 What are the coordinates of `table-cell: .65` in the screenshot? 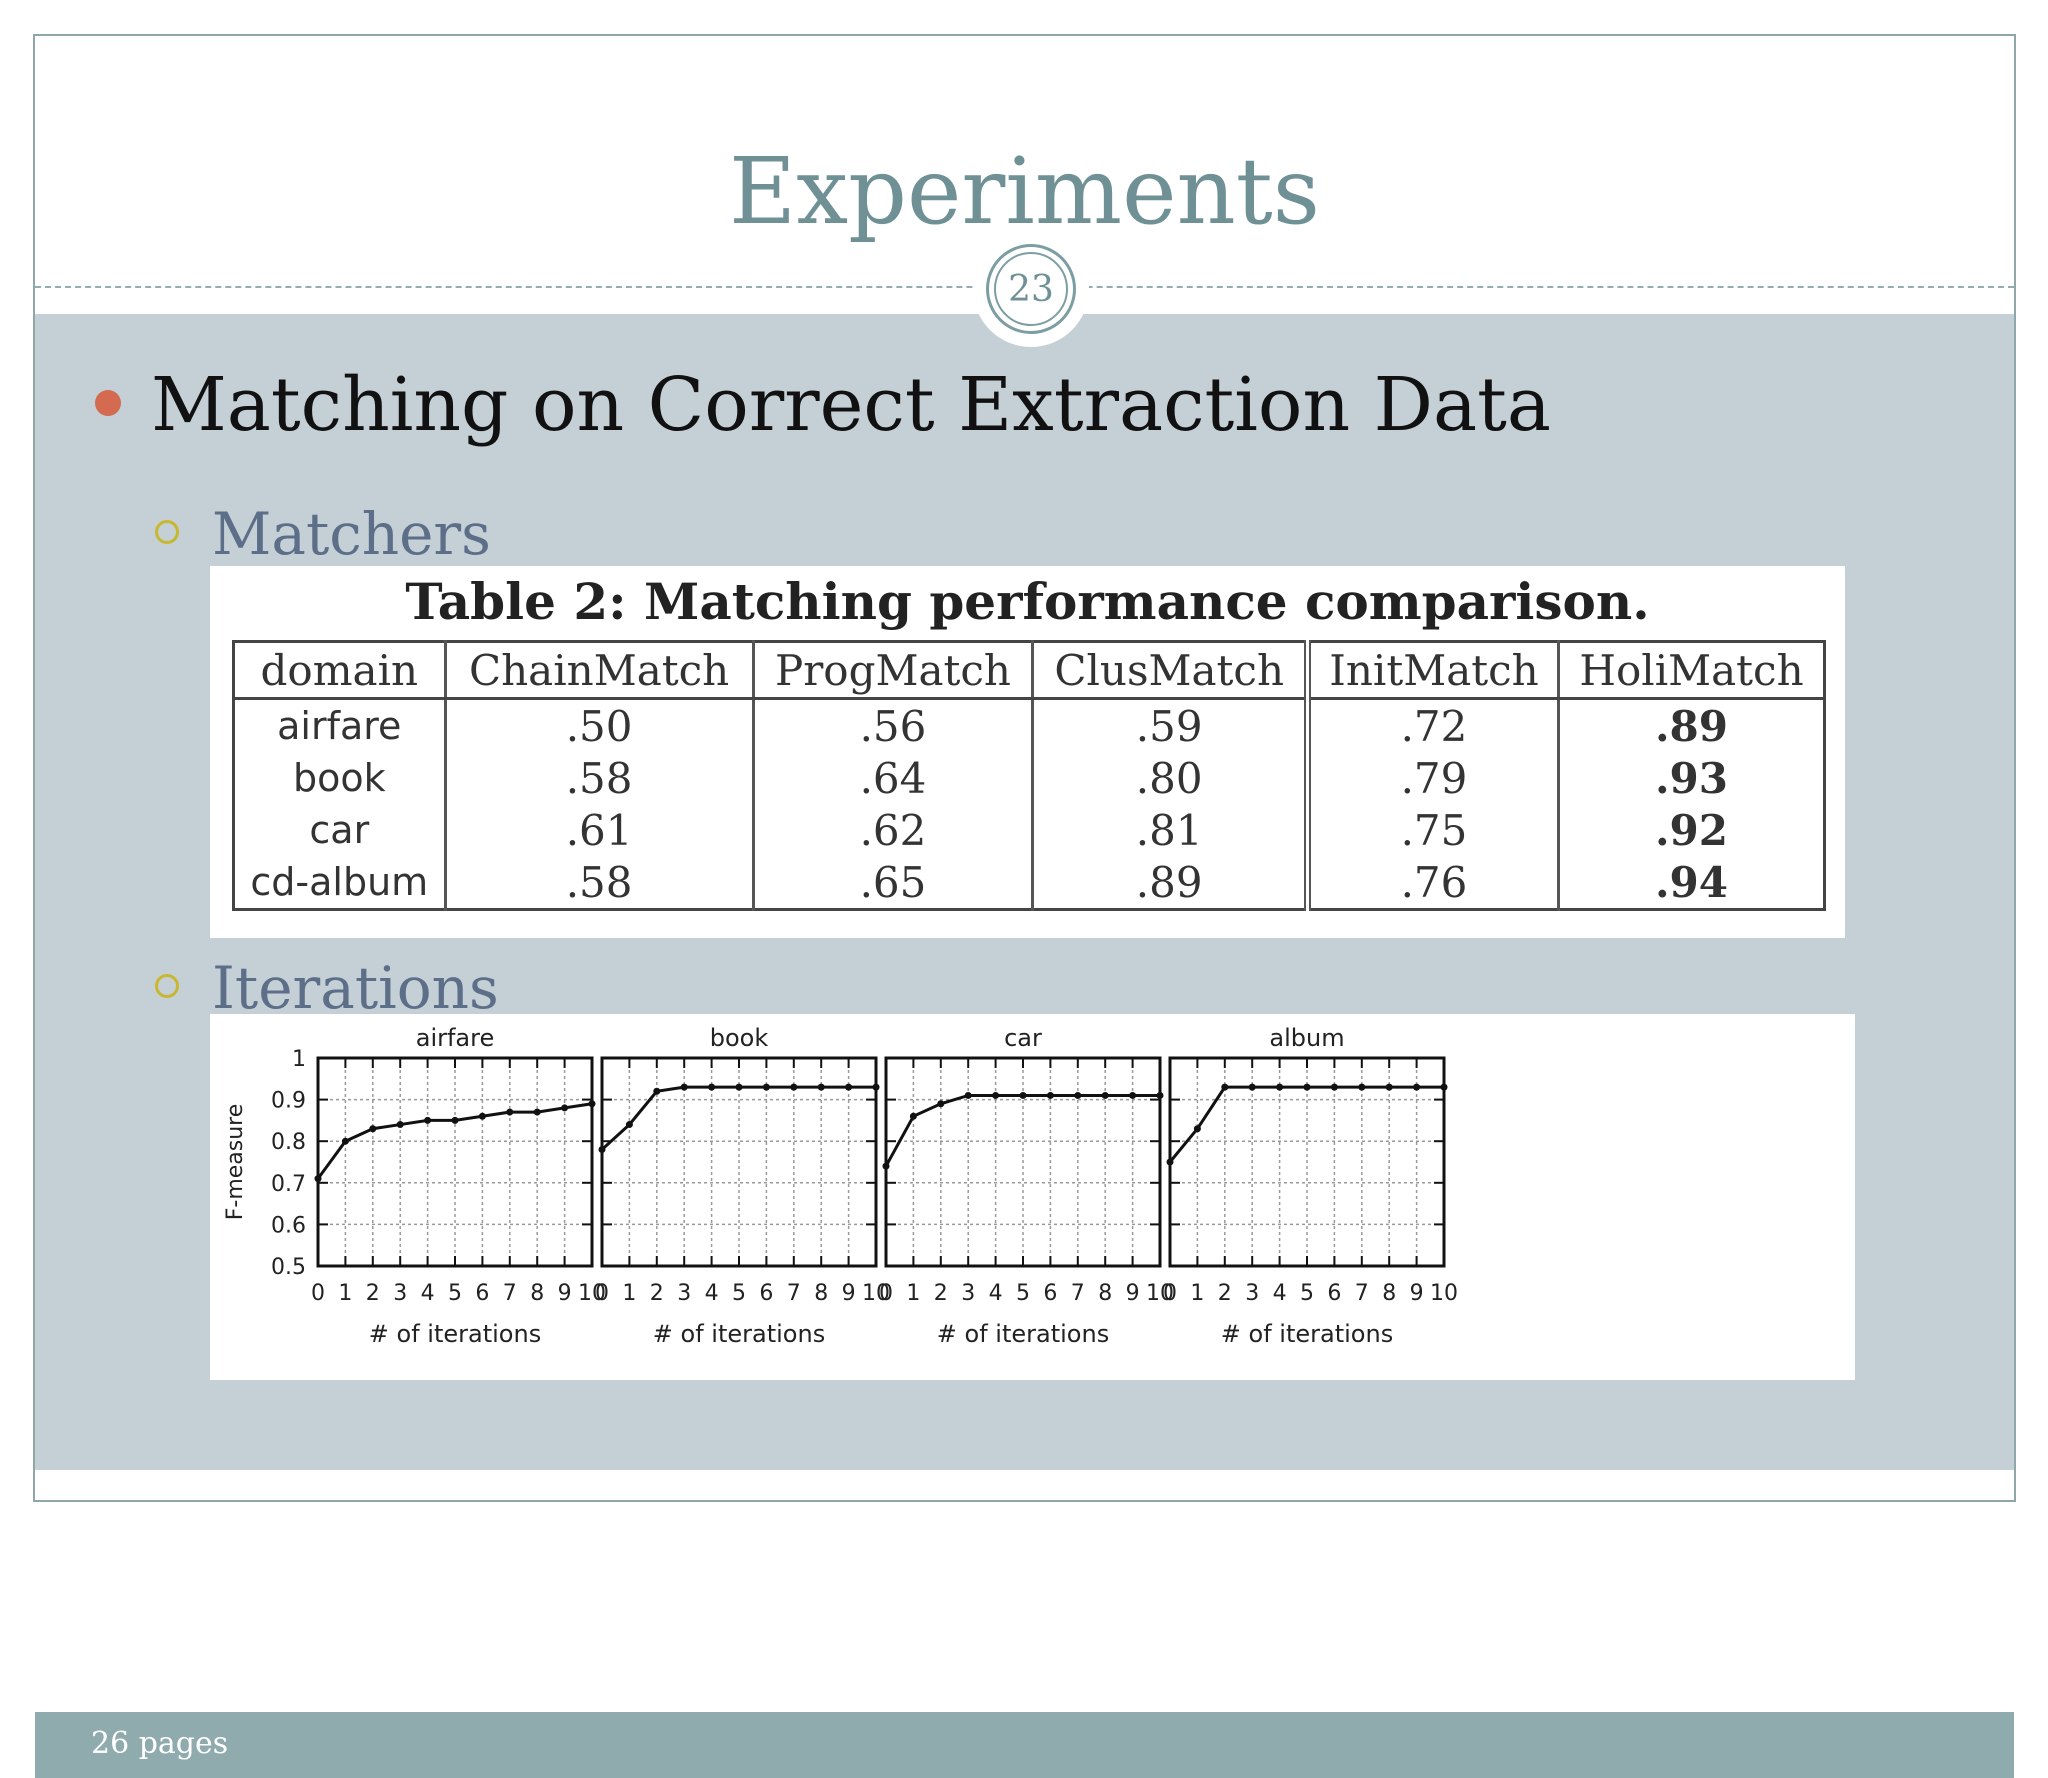 It's located at (892, 883).